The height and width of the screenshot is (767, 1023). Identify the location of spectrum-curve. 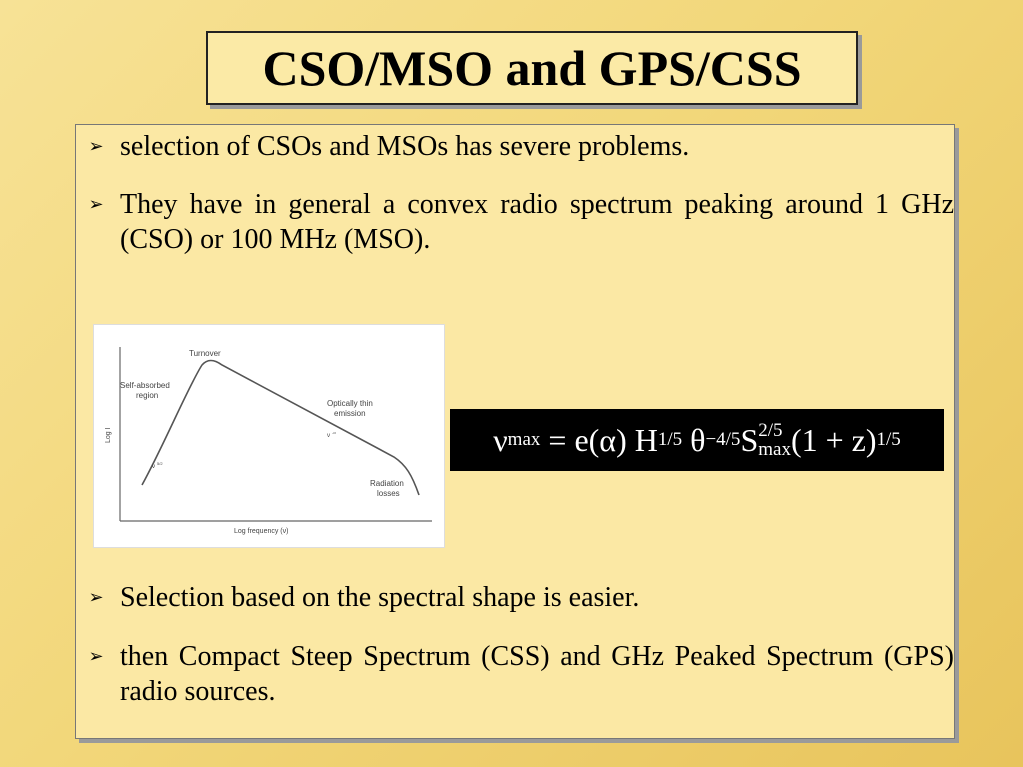
(280, 427).